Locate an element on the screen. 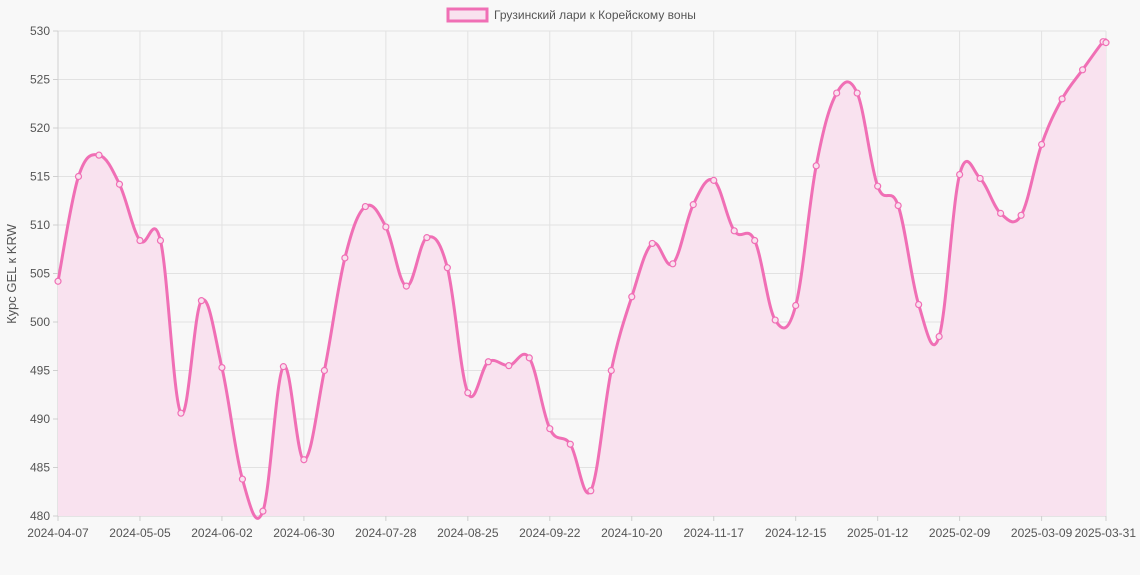  y-axis-title: Курс GEL к KRW is located at coordinates (11, 273).